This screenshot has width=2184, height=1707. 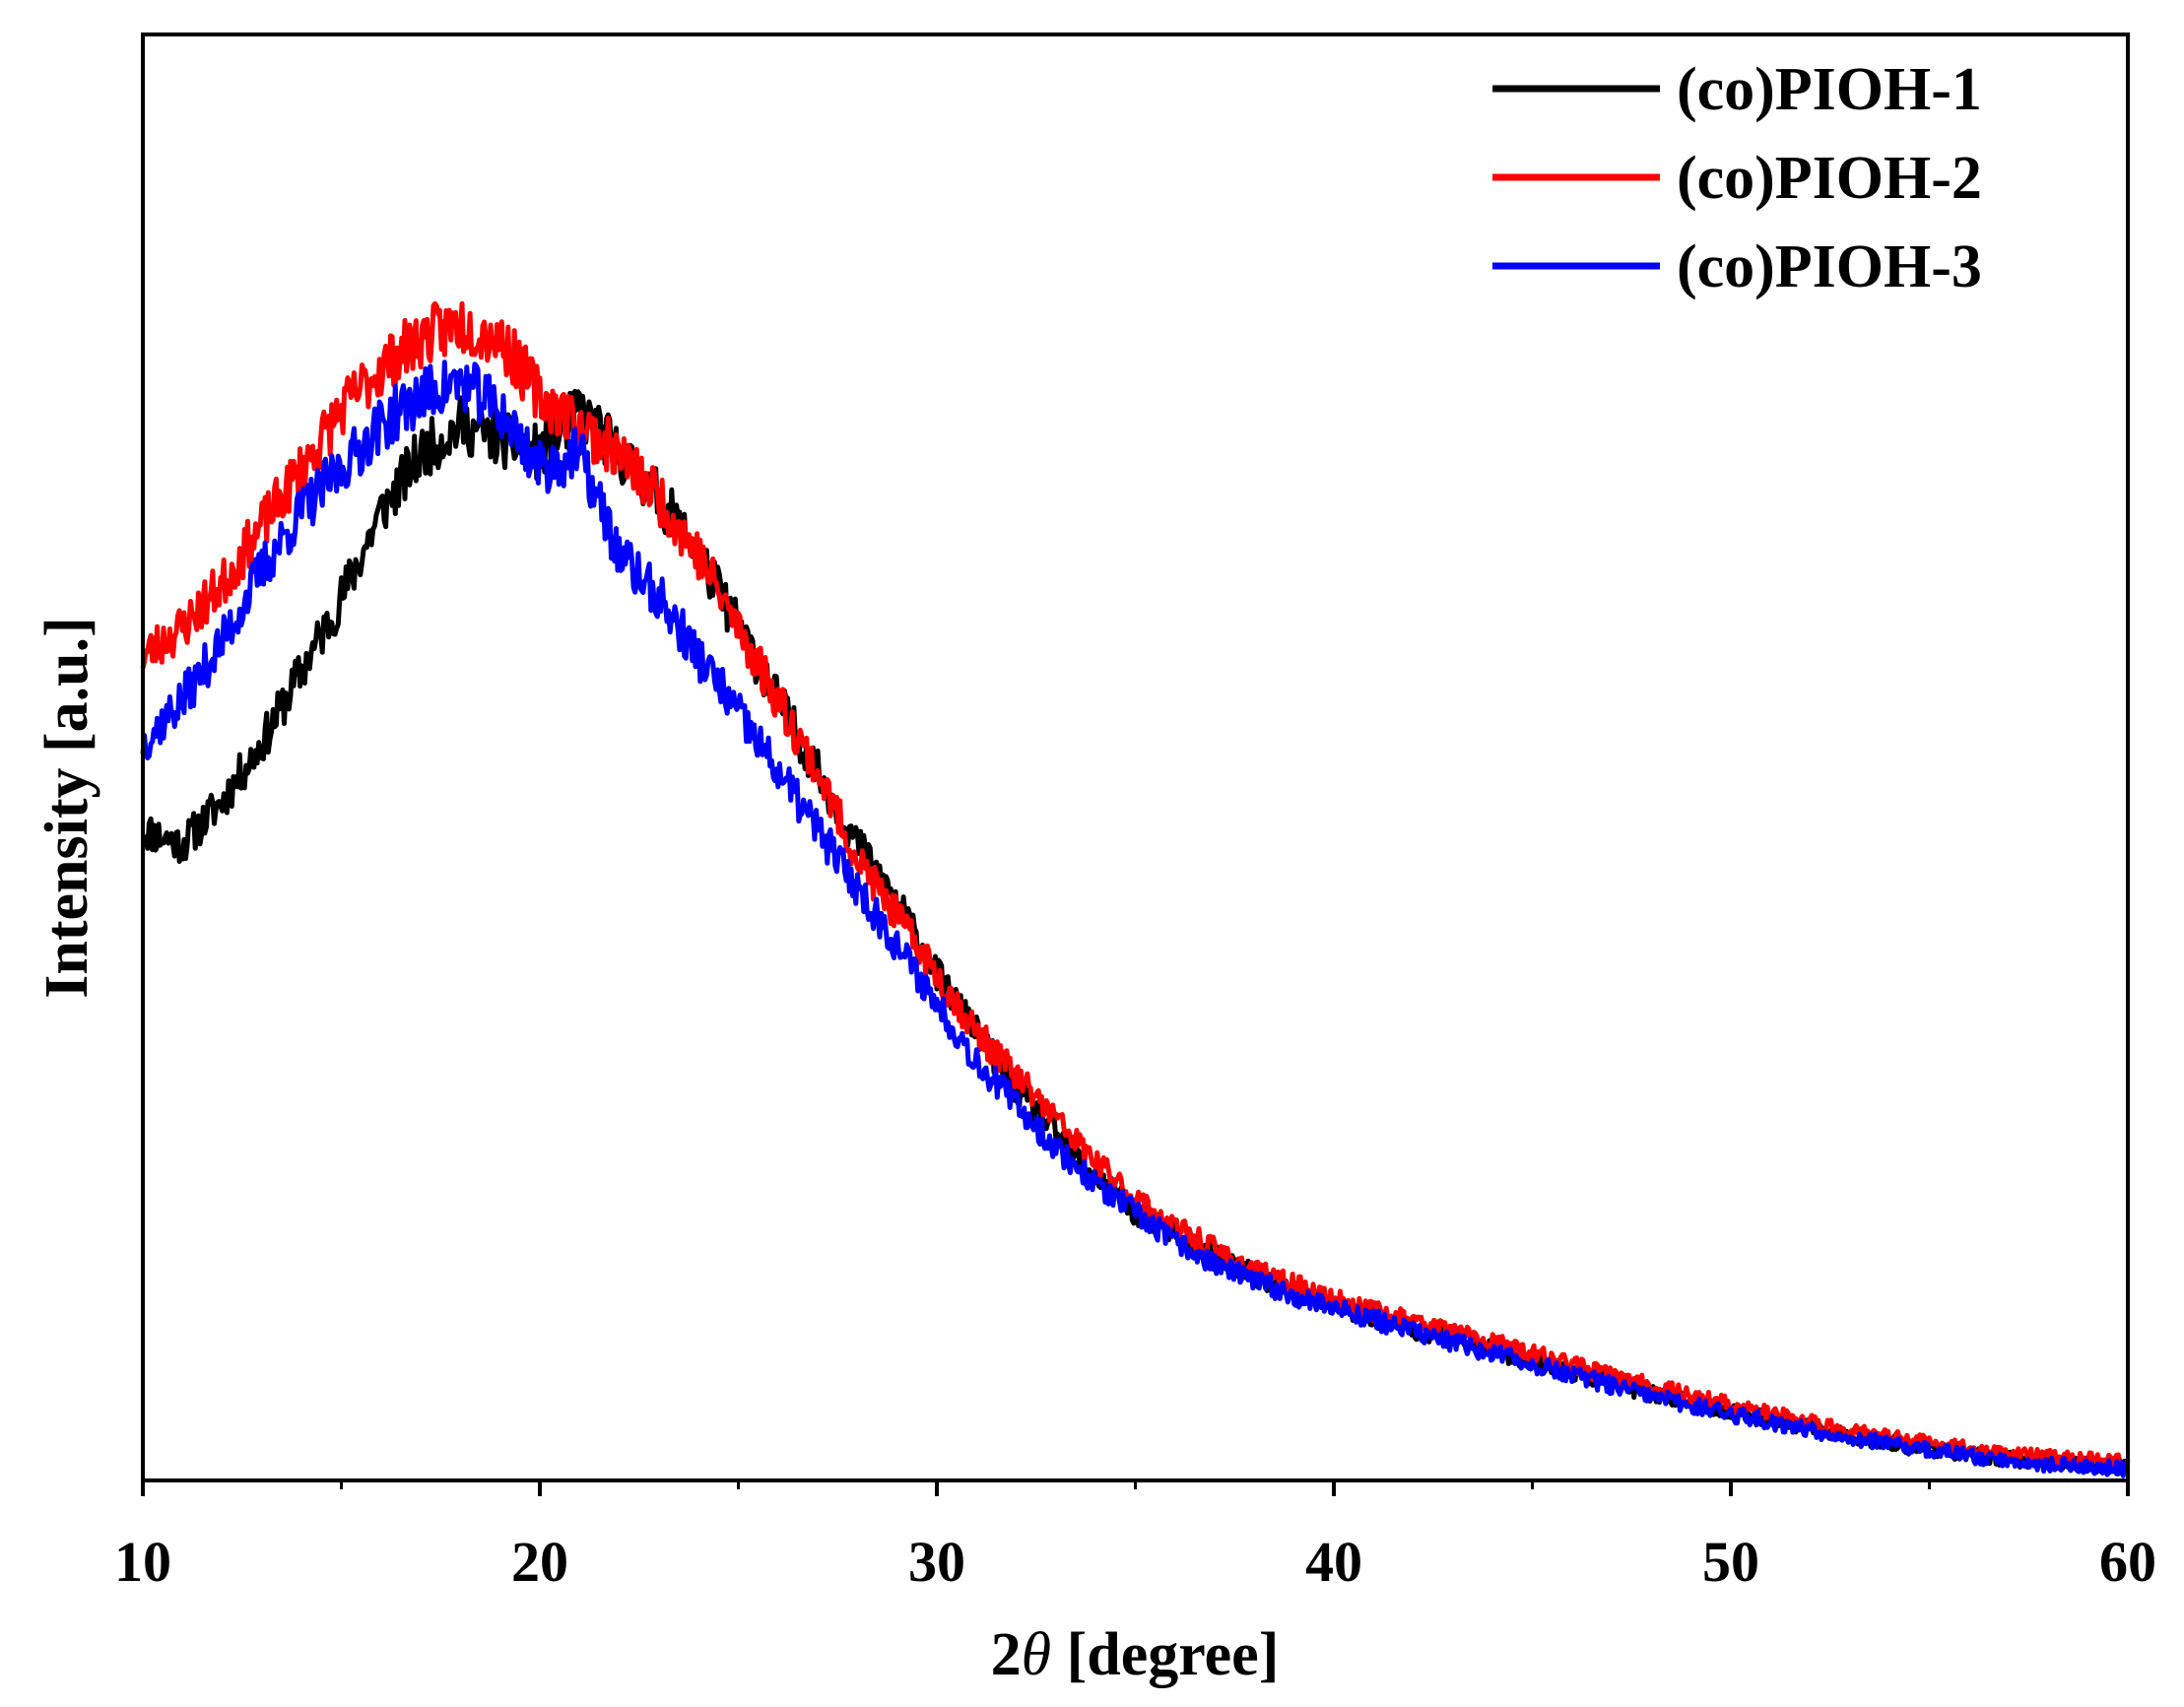 What do you see at coordinates (539, 1562) in the screenshot?
I see `x-tick-label: 20` at bounding box center [539, 1562].